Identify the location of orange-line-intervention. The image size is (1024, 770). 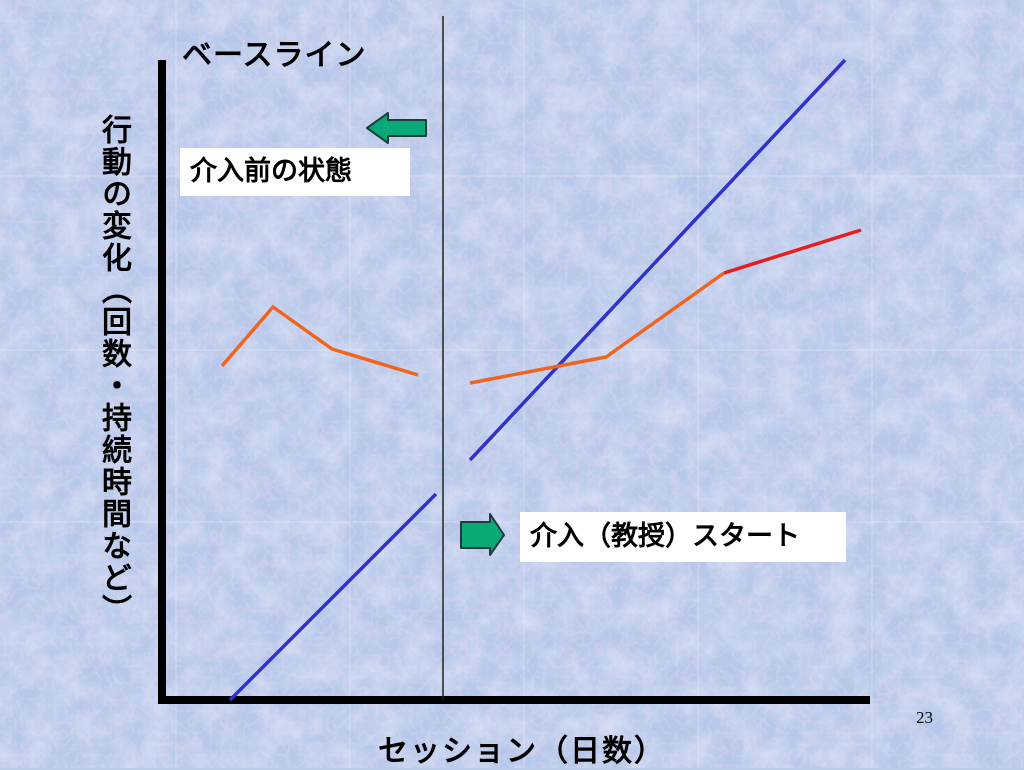
(597, 328).